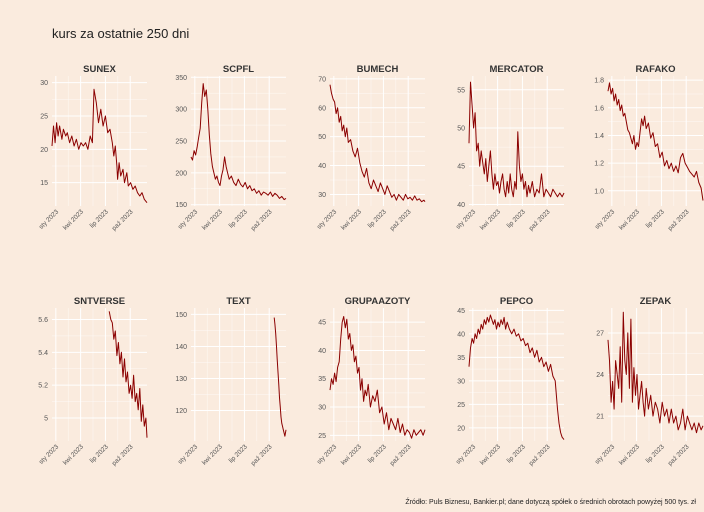 This screenshot has width=704, height=512. Describe the element at coordinates (238, 69) in the screenshot. I see `panel-title: SCPFL` at that location.